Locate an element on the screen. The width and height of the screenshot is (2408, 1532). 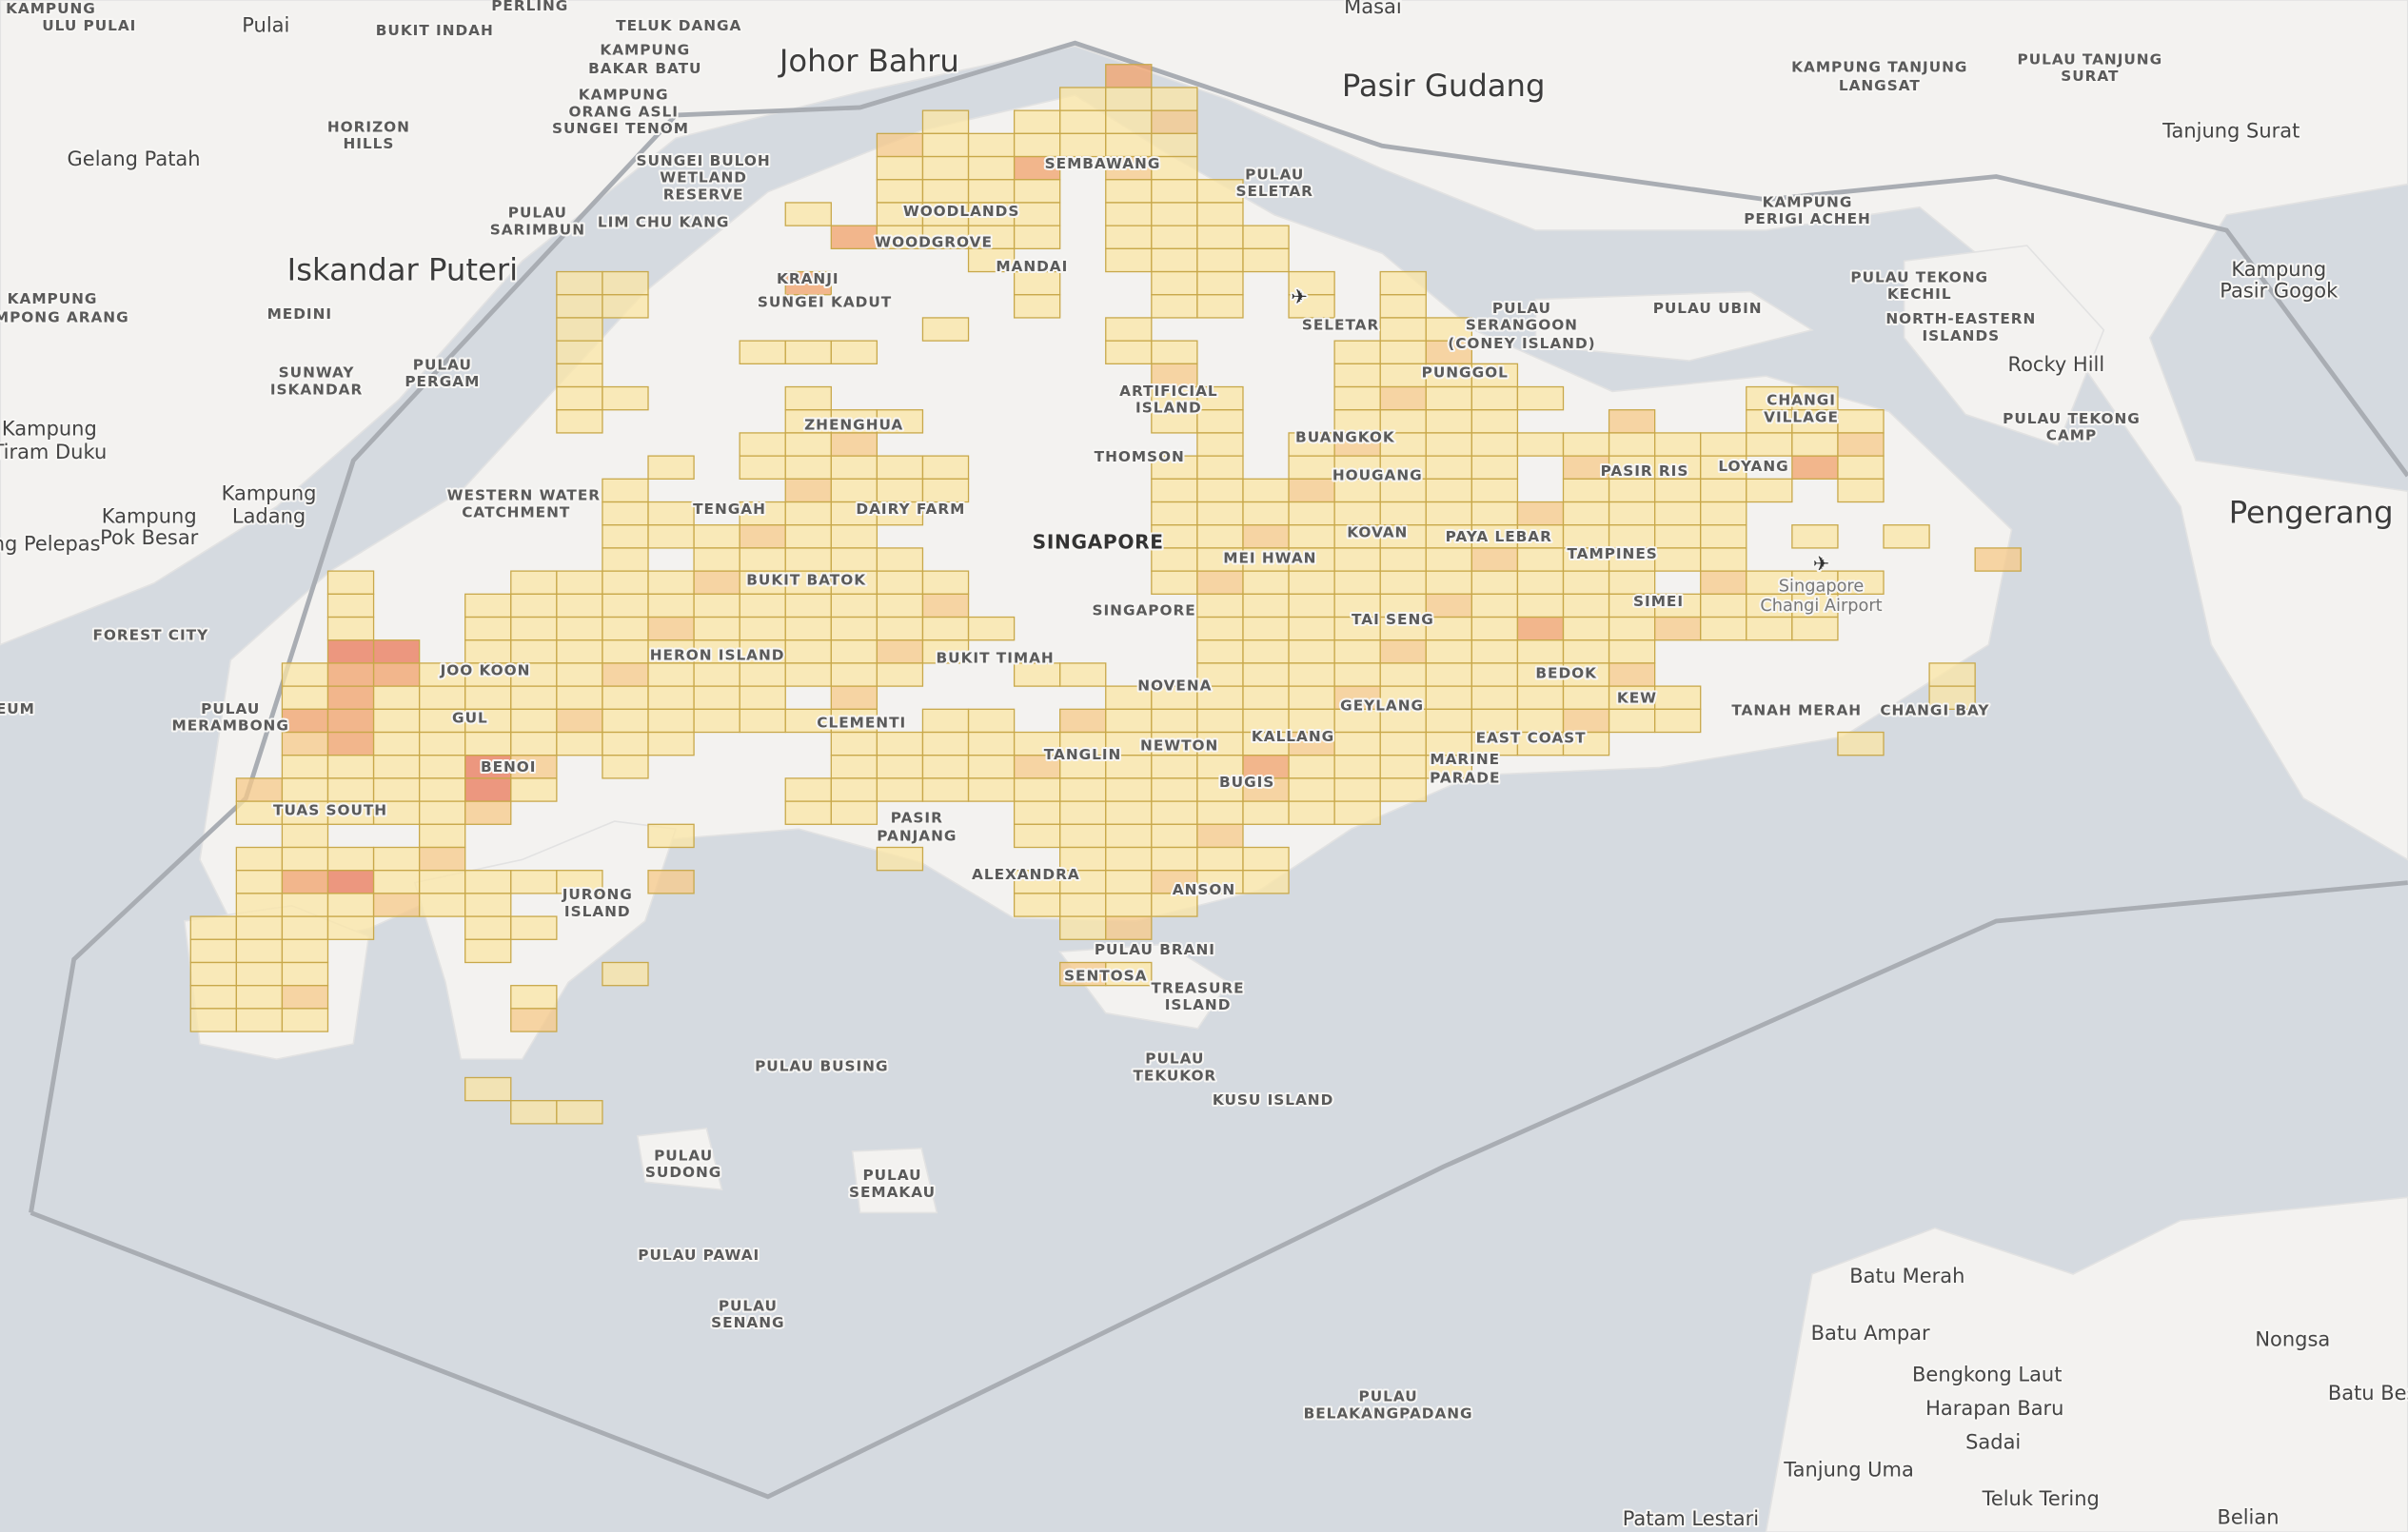
ubin is located at coordinates (1674, 326).